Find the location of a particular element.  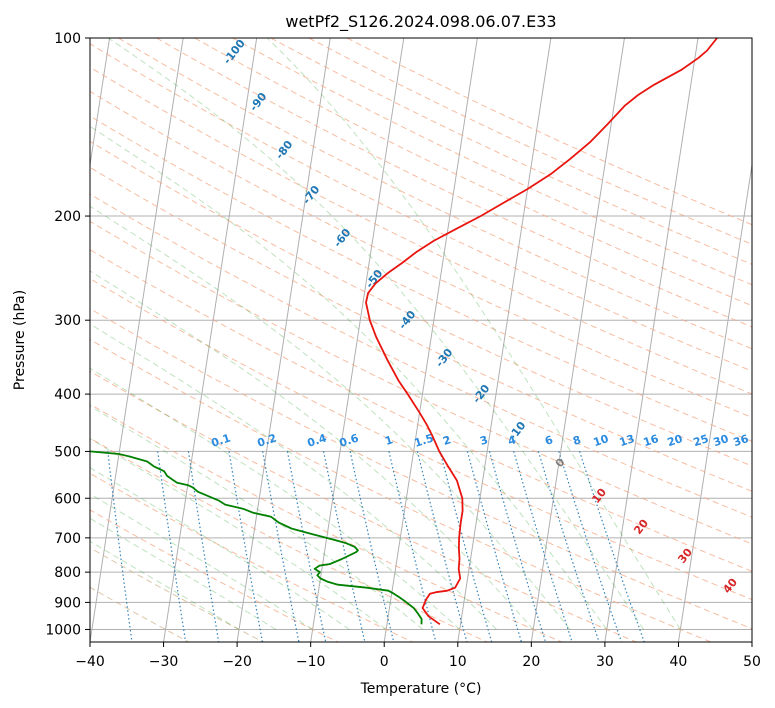

x-tick-label: −10 is located at coordinates (311, 662).